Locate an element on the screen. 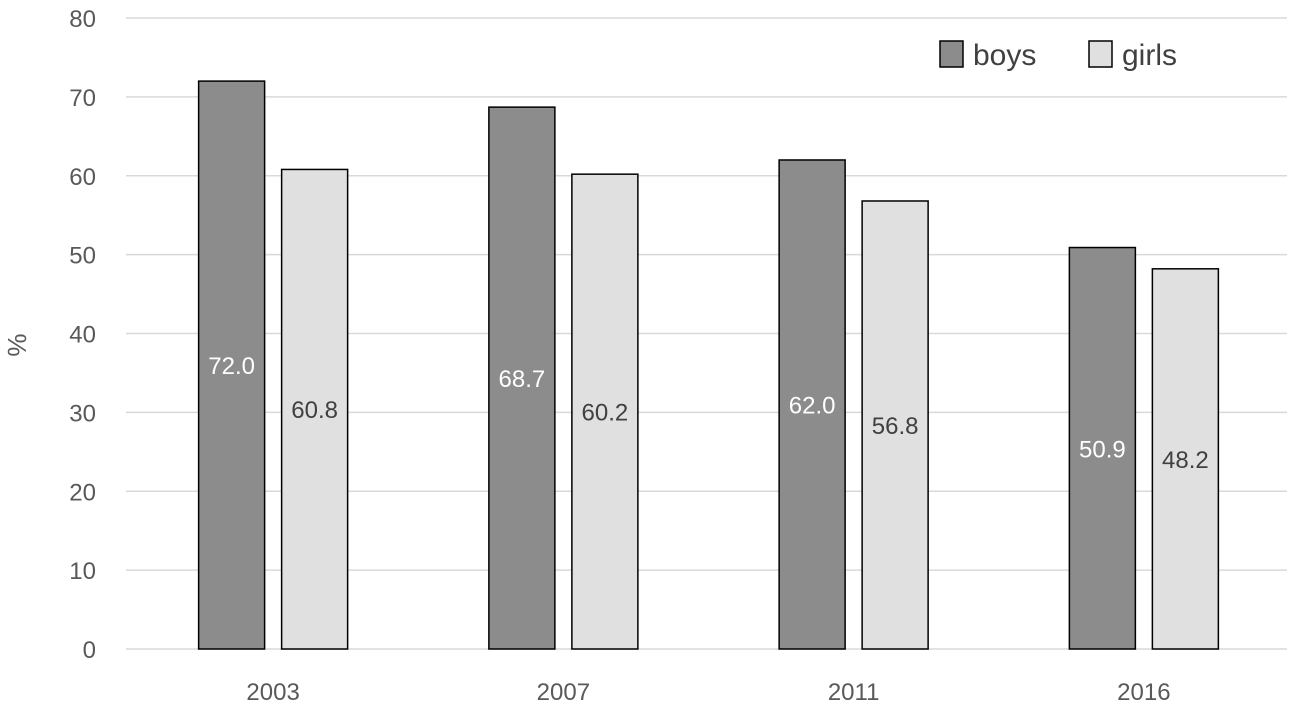 Image resolution: width=1309 pixels, height=707 pixels. bar-boys-2011 is located at coordinates (812, 404).